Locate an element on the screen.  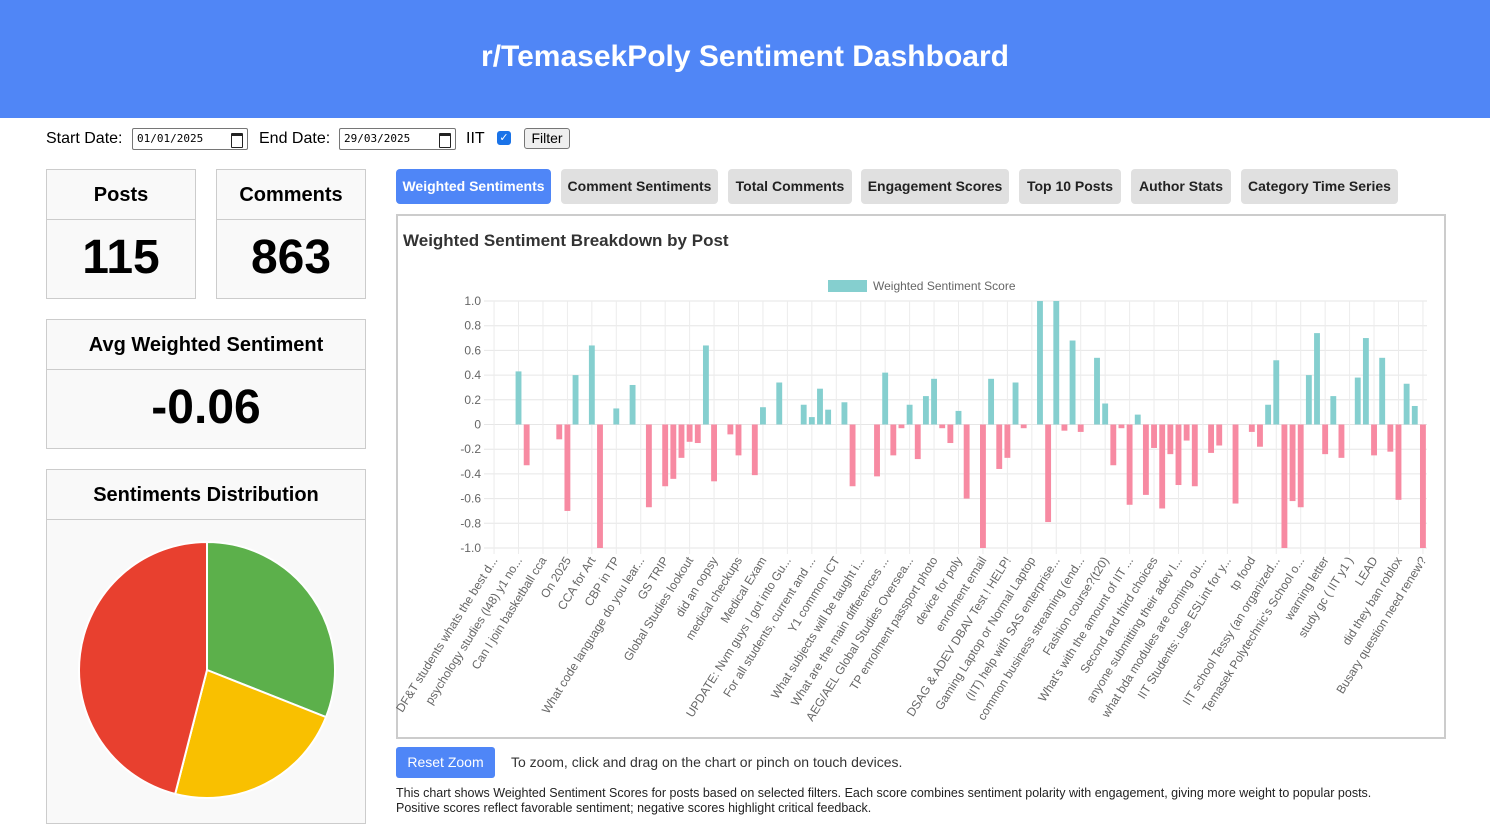
stat-value: 863 is located at coordinates (291, 257).